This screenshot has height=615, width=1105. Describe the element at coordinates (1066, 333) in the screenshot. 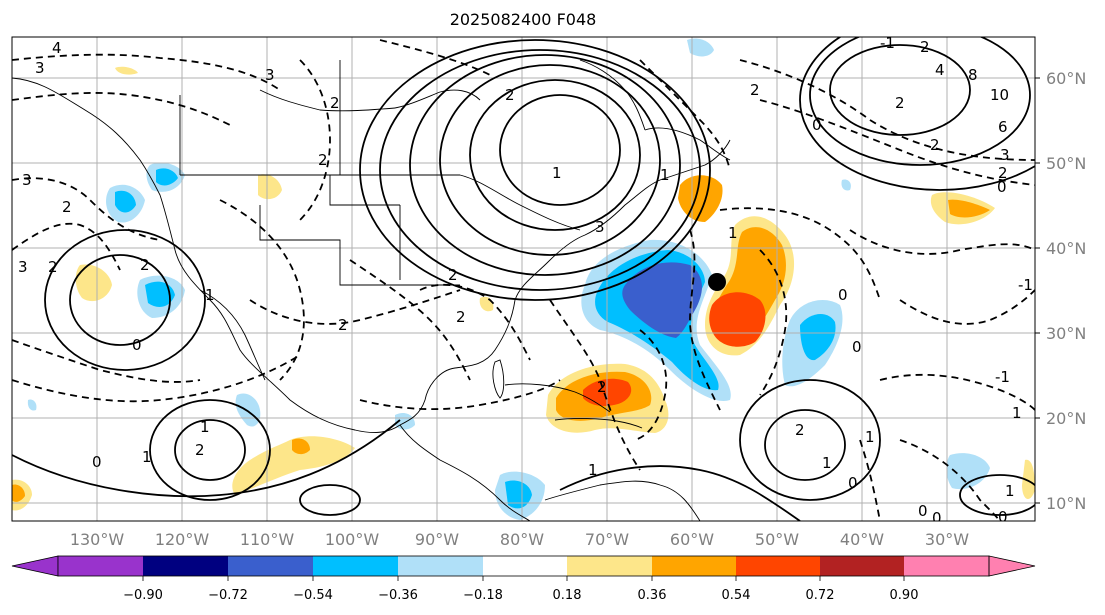

I see `lat-label-30n: 30°N` at that location.